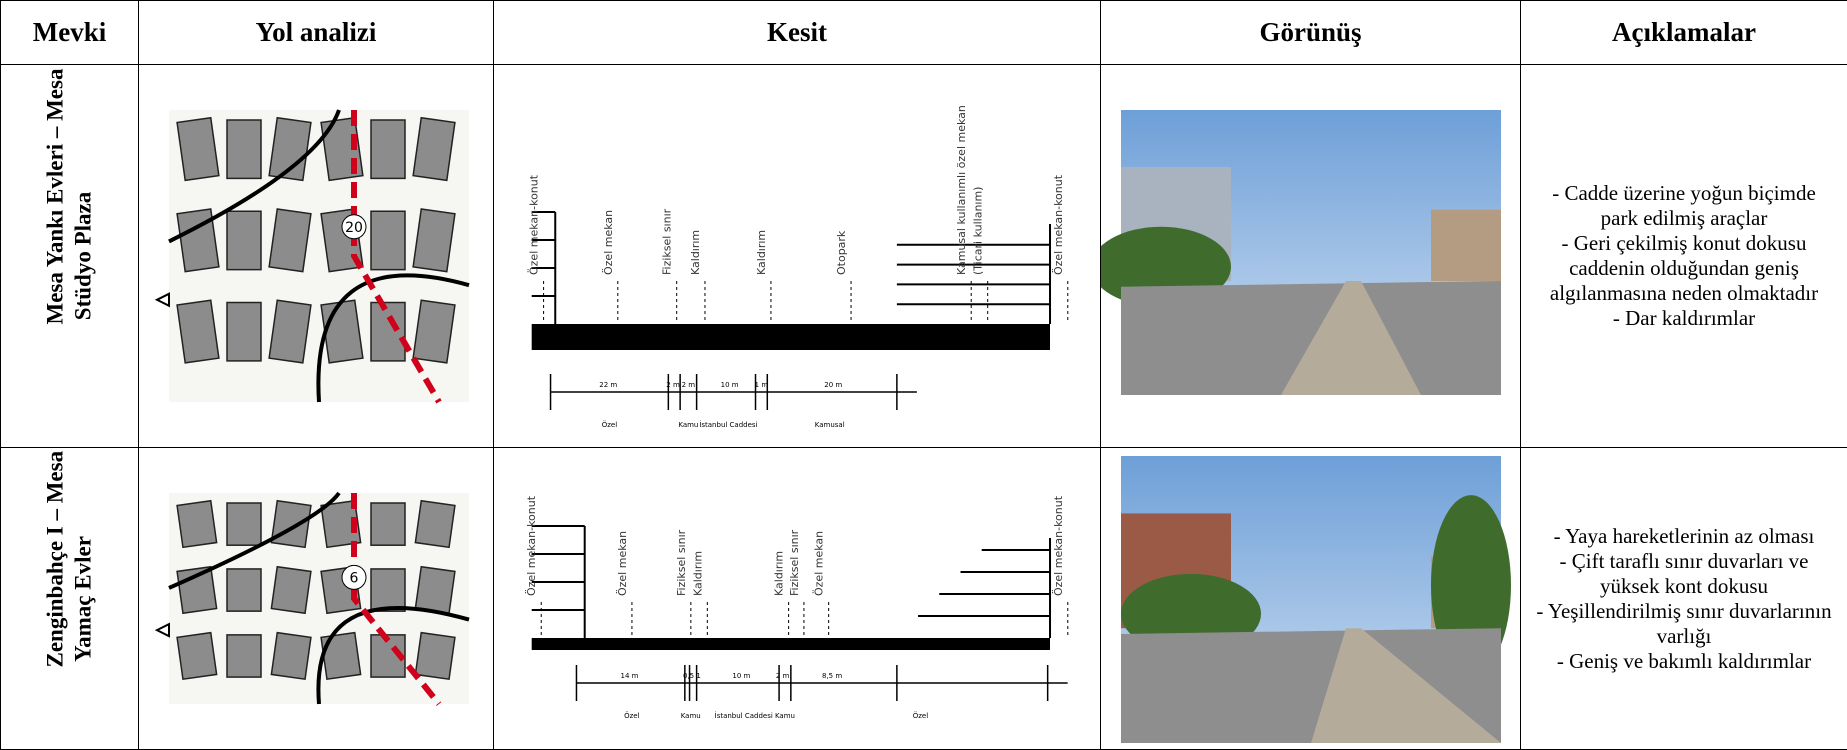  Describe the element at coordinates (791, 337) in the screenshot. I see `ground` at that location.